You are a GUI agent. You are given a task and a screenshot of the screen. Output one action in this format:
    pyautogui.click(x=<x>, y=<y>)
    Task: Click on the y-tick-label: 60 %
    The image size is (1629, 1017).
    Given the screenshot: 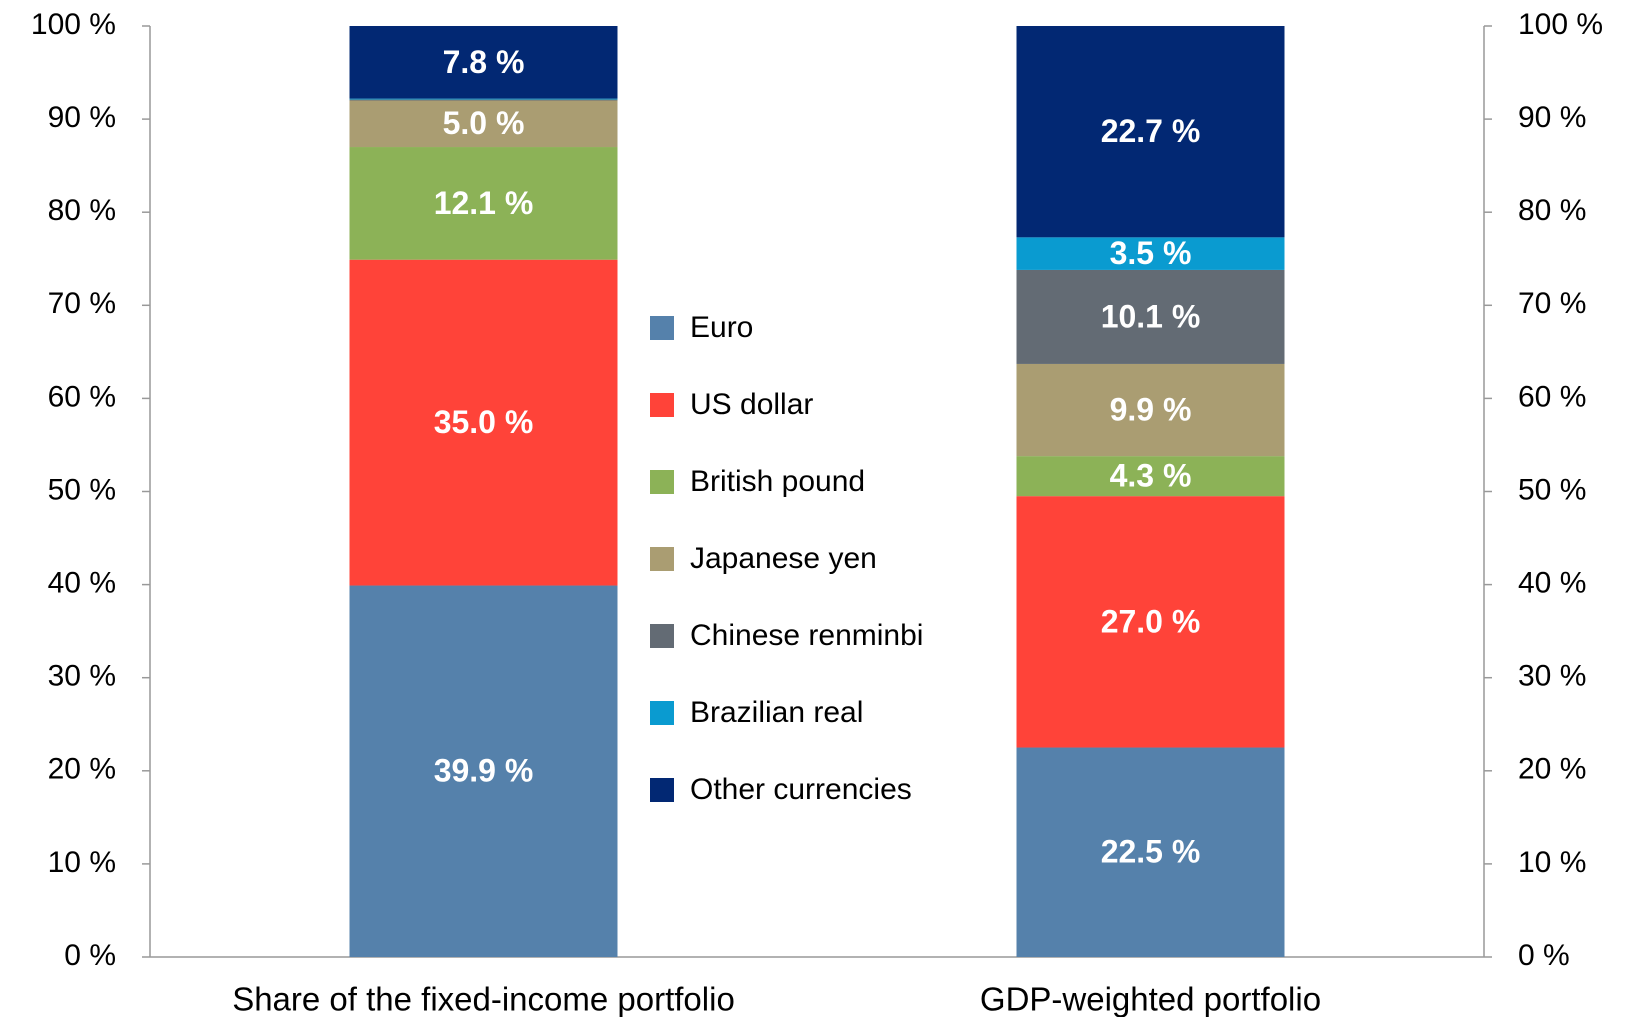 What is the action you would take?
    pyautogui.click(x=82, y=396)
    